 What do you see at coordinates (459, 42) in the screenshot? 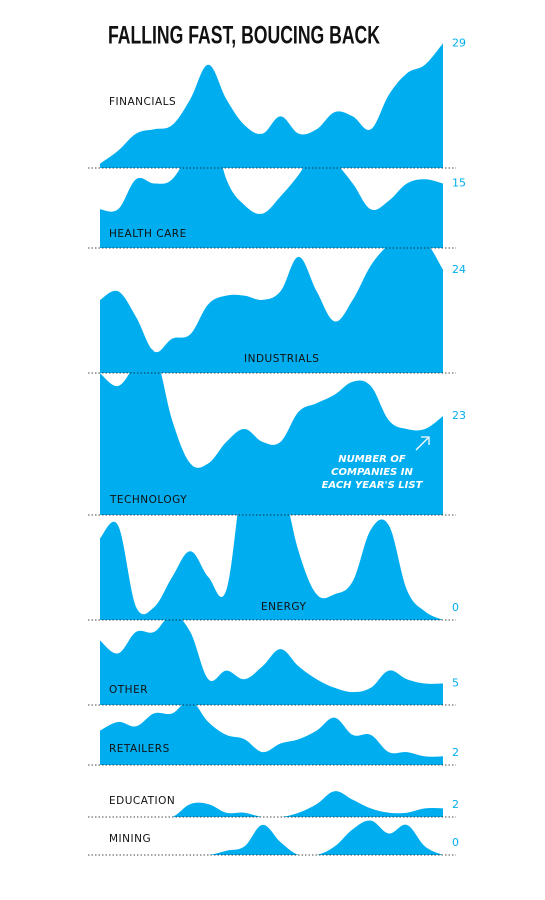
I see `value-label: 29` at bounding box center [459, 42].